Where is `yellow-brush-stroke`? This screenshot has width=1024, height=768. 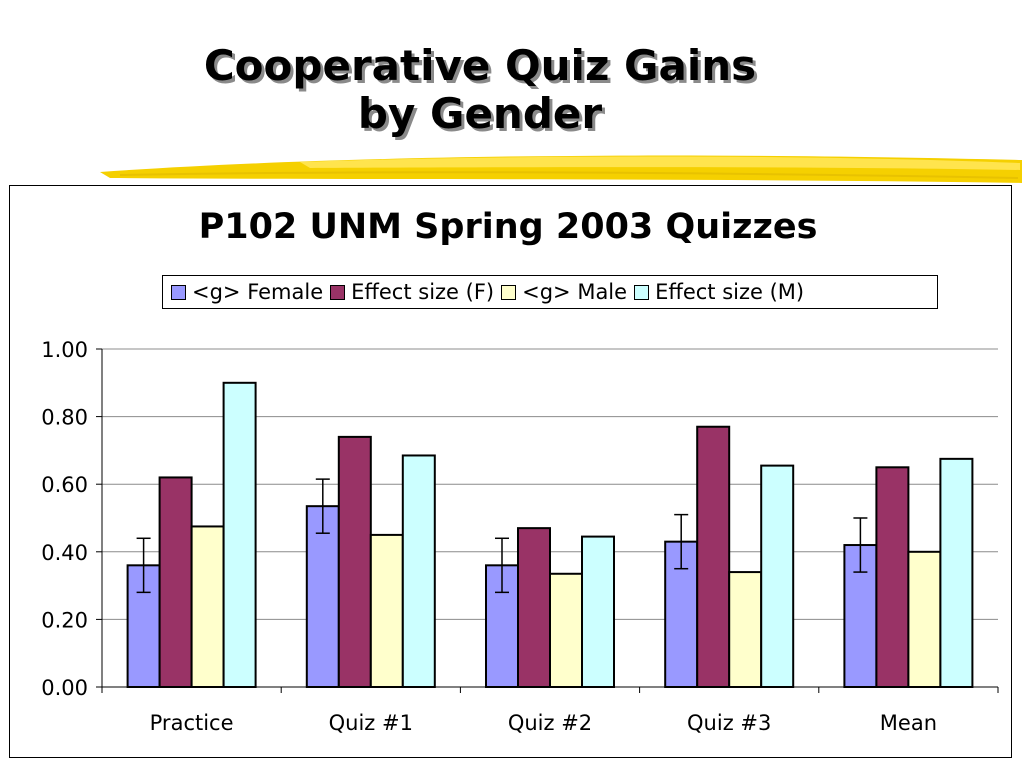
yellow-brush-stroke is located at coordinates (561, 169).